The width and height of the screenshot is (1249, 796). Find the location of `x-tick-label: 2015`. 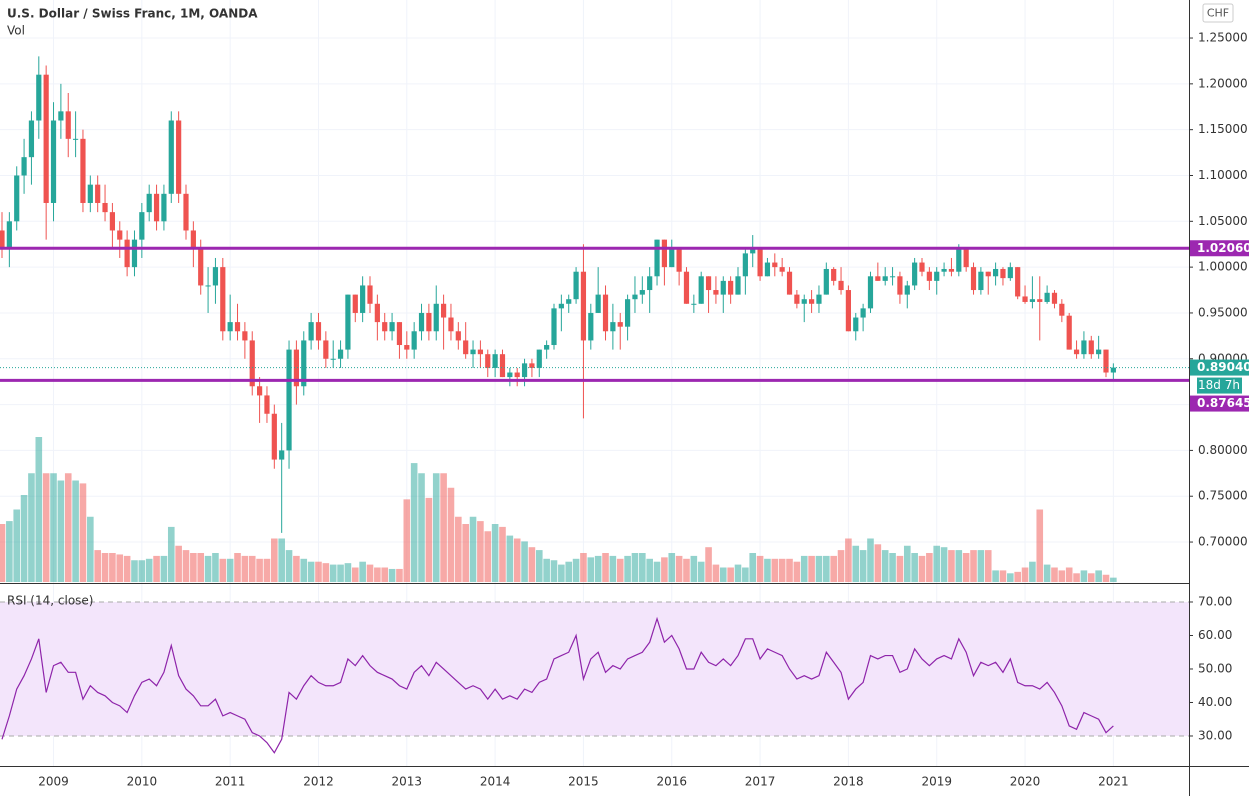

x-tick-label: 2015 is located at coordinates (583, 782).